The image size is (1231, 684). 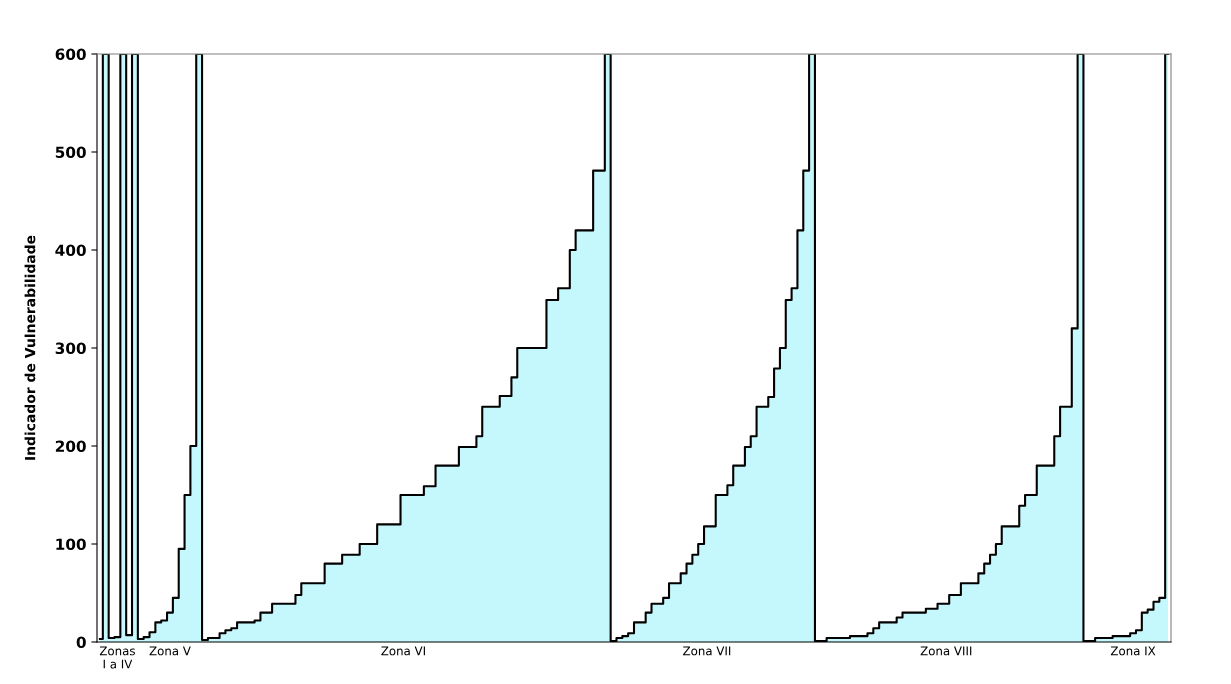 I want to click on x-tick-label: Zonas I a IV, so click(x=117, y=657).